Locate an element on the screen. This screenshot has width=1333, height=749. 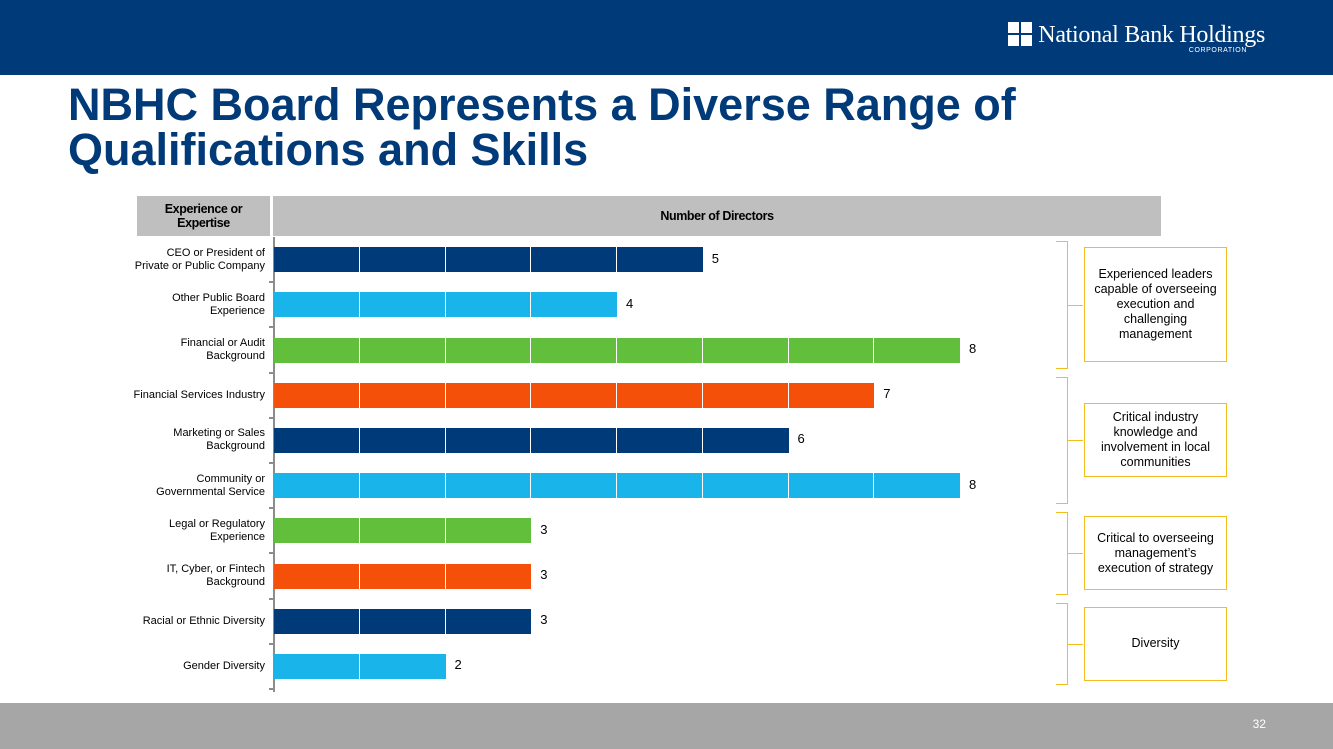
column-header-directors: Number of Directors is located at coordinates (717, 216).